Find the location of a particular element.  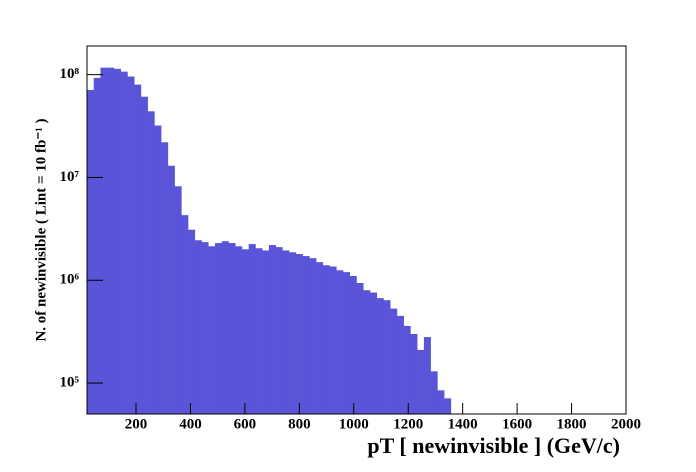

y-tick-label: 10⁶ is located at coordinates (70, 280).